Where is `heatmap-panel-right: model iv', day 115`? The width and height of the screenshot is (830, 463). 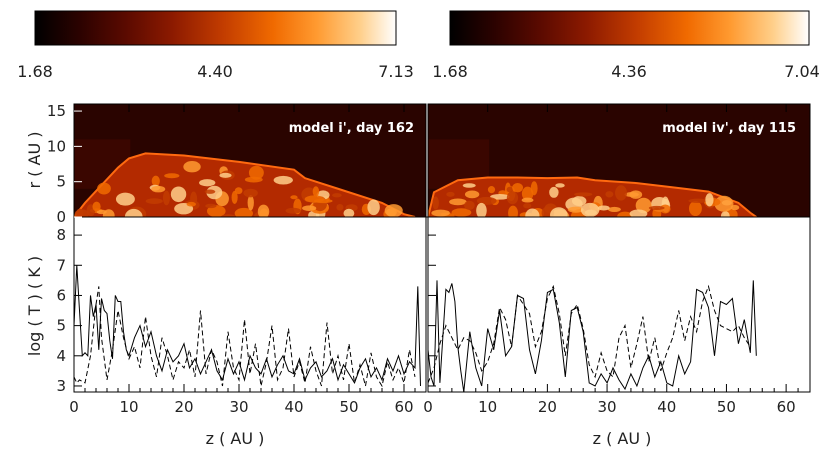
heatmap-panel-right: model iv', day 115 is located at coordinates (619, 164).